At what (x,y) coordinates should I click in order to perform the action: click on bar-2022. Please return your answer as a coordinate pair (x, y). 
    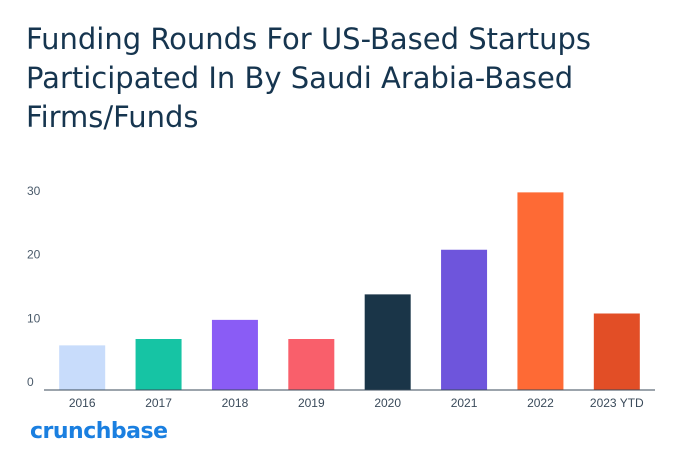
    Looking at the image, I should click on (540, 291).